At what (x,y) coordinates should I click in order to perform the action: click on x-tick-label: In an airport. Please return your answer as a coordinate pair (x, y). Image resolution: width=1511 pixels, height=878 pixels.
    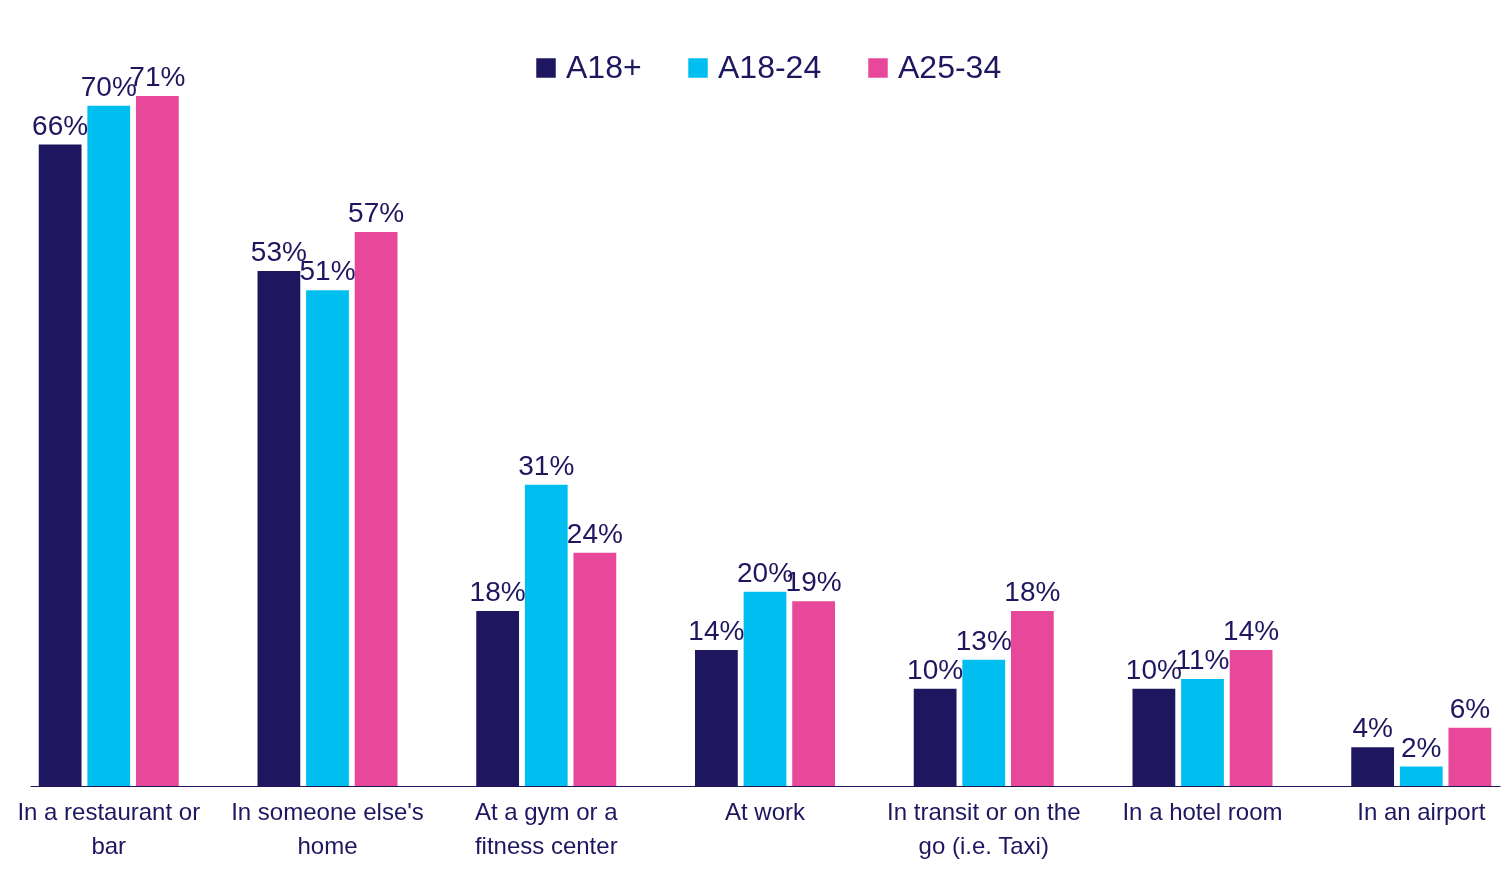
    Looking at the image, I should click on (1421, 811).